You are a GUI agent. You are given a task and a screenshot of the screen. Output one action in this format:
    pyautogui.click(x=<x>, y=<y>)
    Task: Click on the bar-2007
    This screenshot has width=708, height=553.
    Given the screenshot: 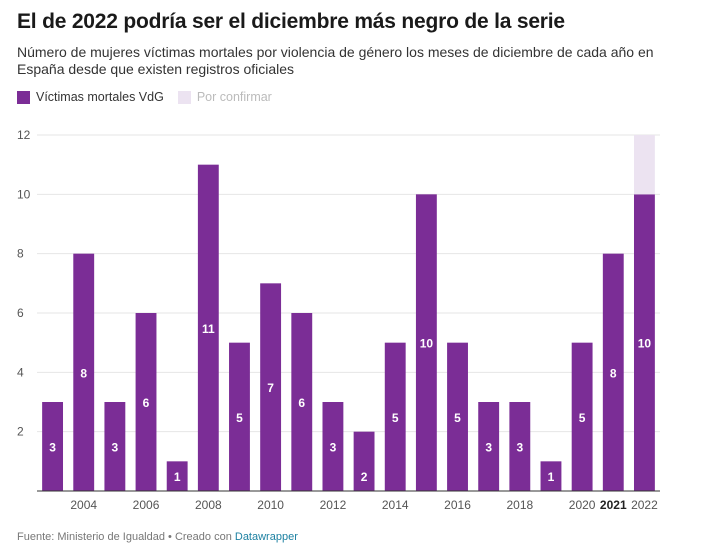 What is the action you would take?
    pyautogui.click(x=177, y=476)
    